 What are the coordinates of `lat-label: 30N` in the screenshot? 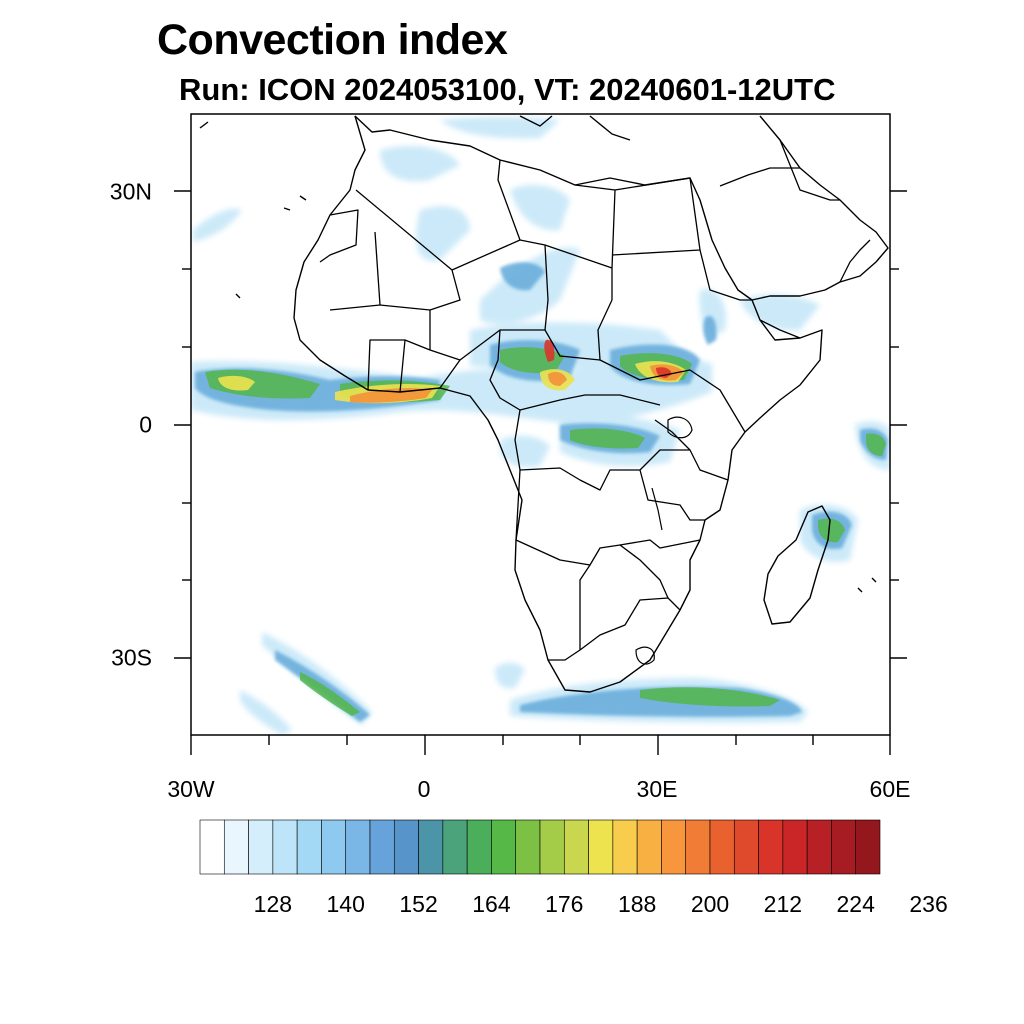 It's located at (131, 192).